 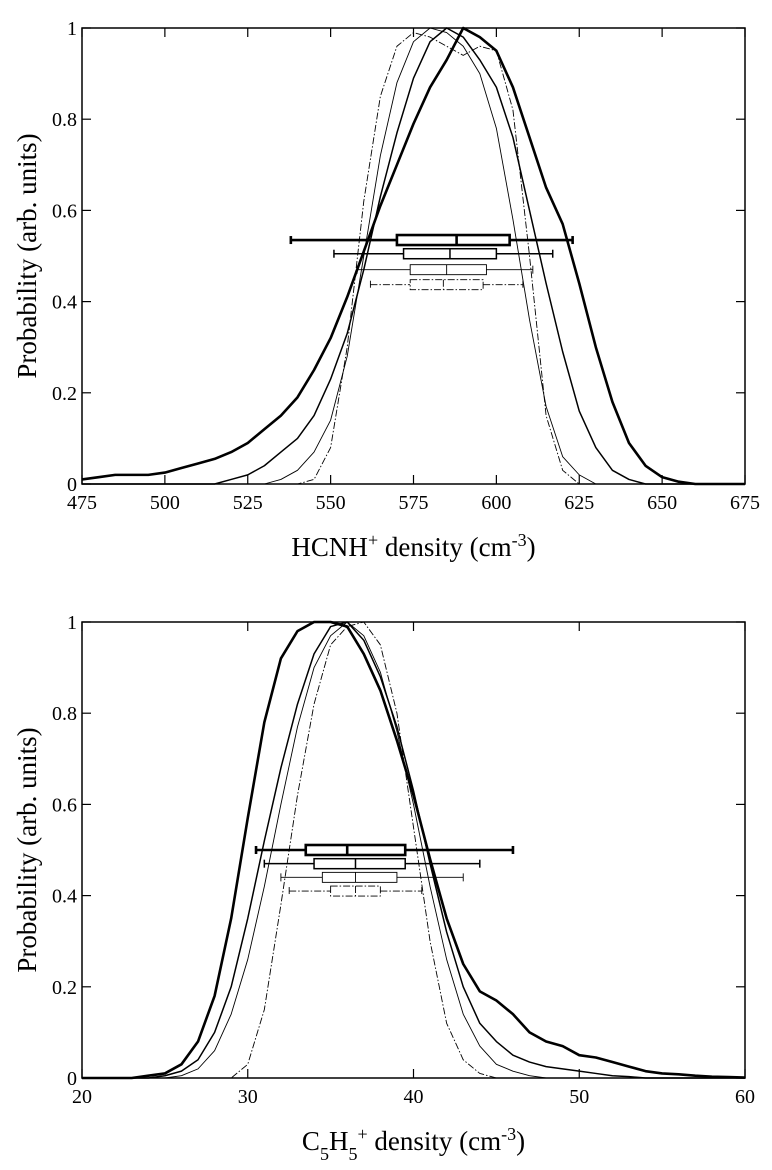 I want to click on x-tick-label: 625, so click(x=579, y=503).